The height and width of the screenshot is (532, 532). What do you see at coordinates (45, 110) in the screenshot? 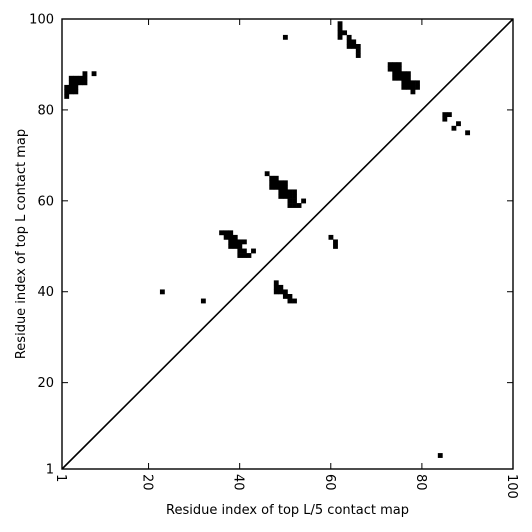
I see `y-tick-label: 80` at bounding box center [45, 110].